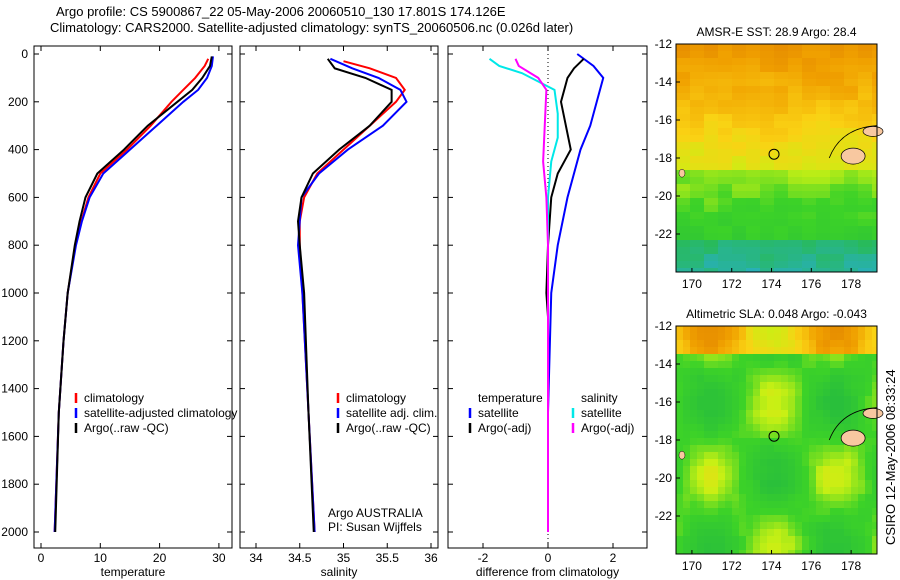 The width and height of the screenshot is (900, 580). I want to click on x-tick-label: 170, so click(692, 566).